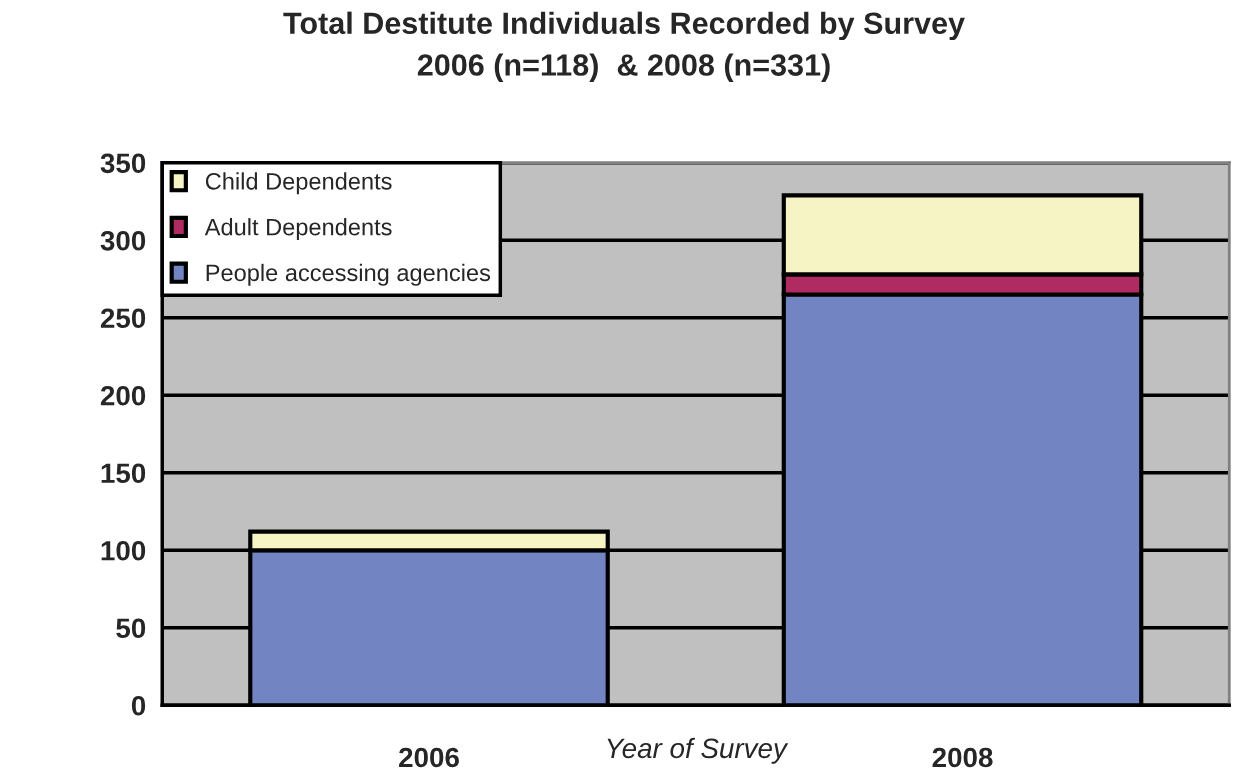 This screenshot has width=1248, height=775. I want to click on y-tick-label: 250, so click(123, 318).